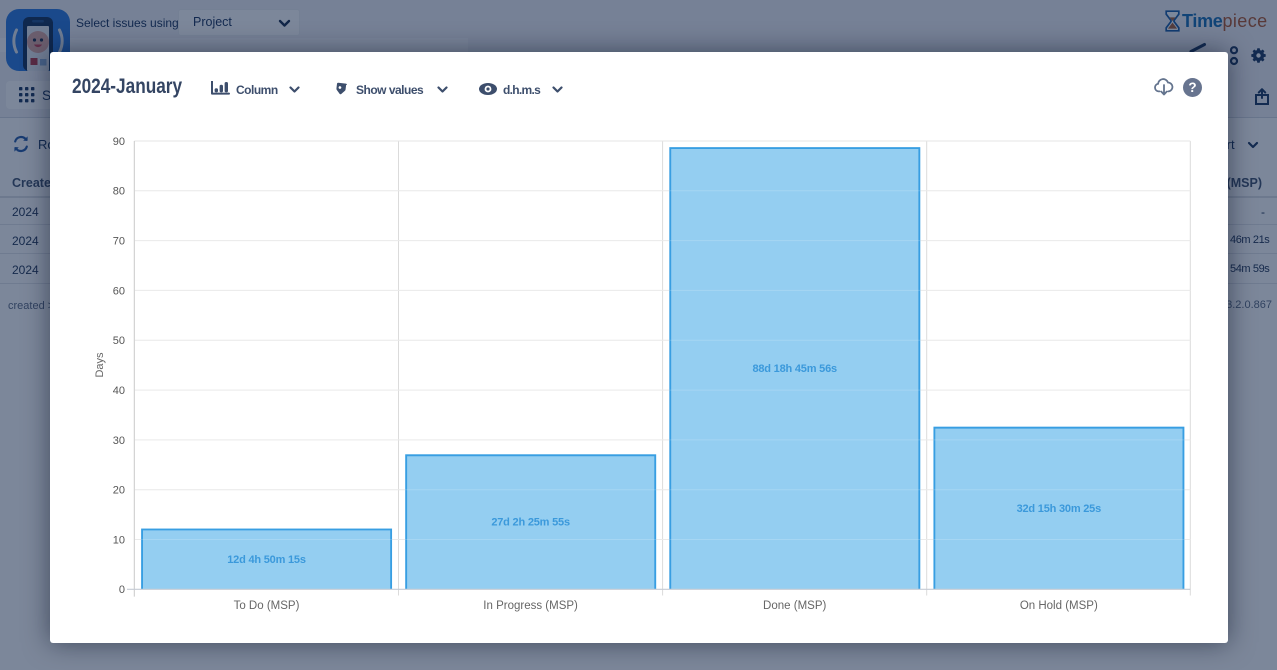 This screenshot has width=1277, height=670. Describe the element at coordinates (1059, 509) in the screenshot. I see `svg-text: 32d 15h 30m 25s` at that location.